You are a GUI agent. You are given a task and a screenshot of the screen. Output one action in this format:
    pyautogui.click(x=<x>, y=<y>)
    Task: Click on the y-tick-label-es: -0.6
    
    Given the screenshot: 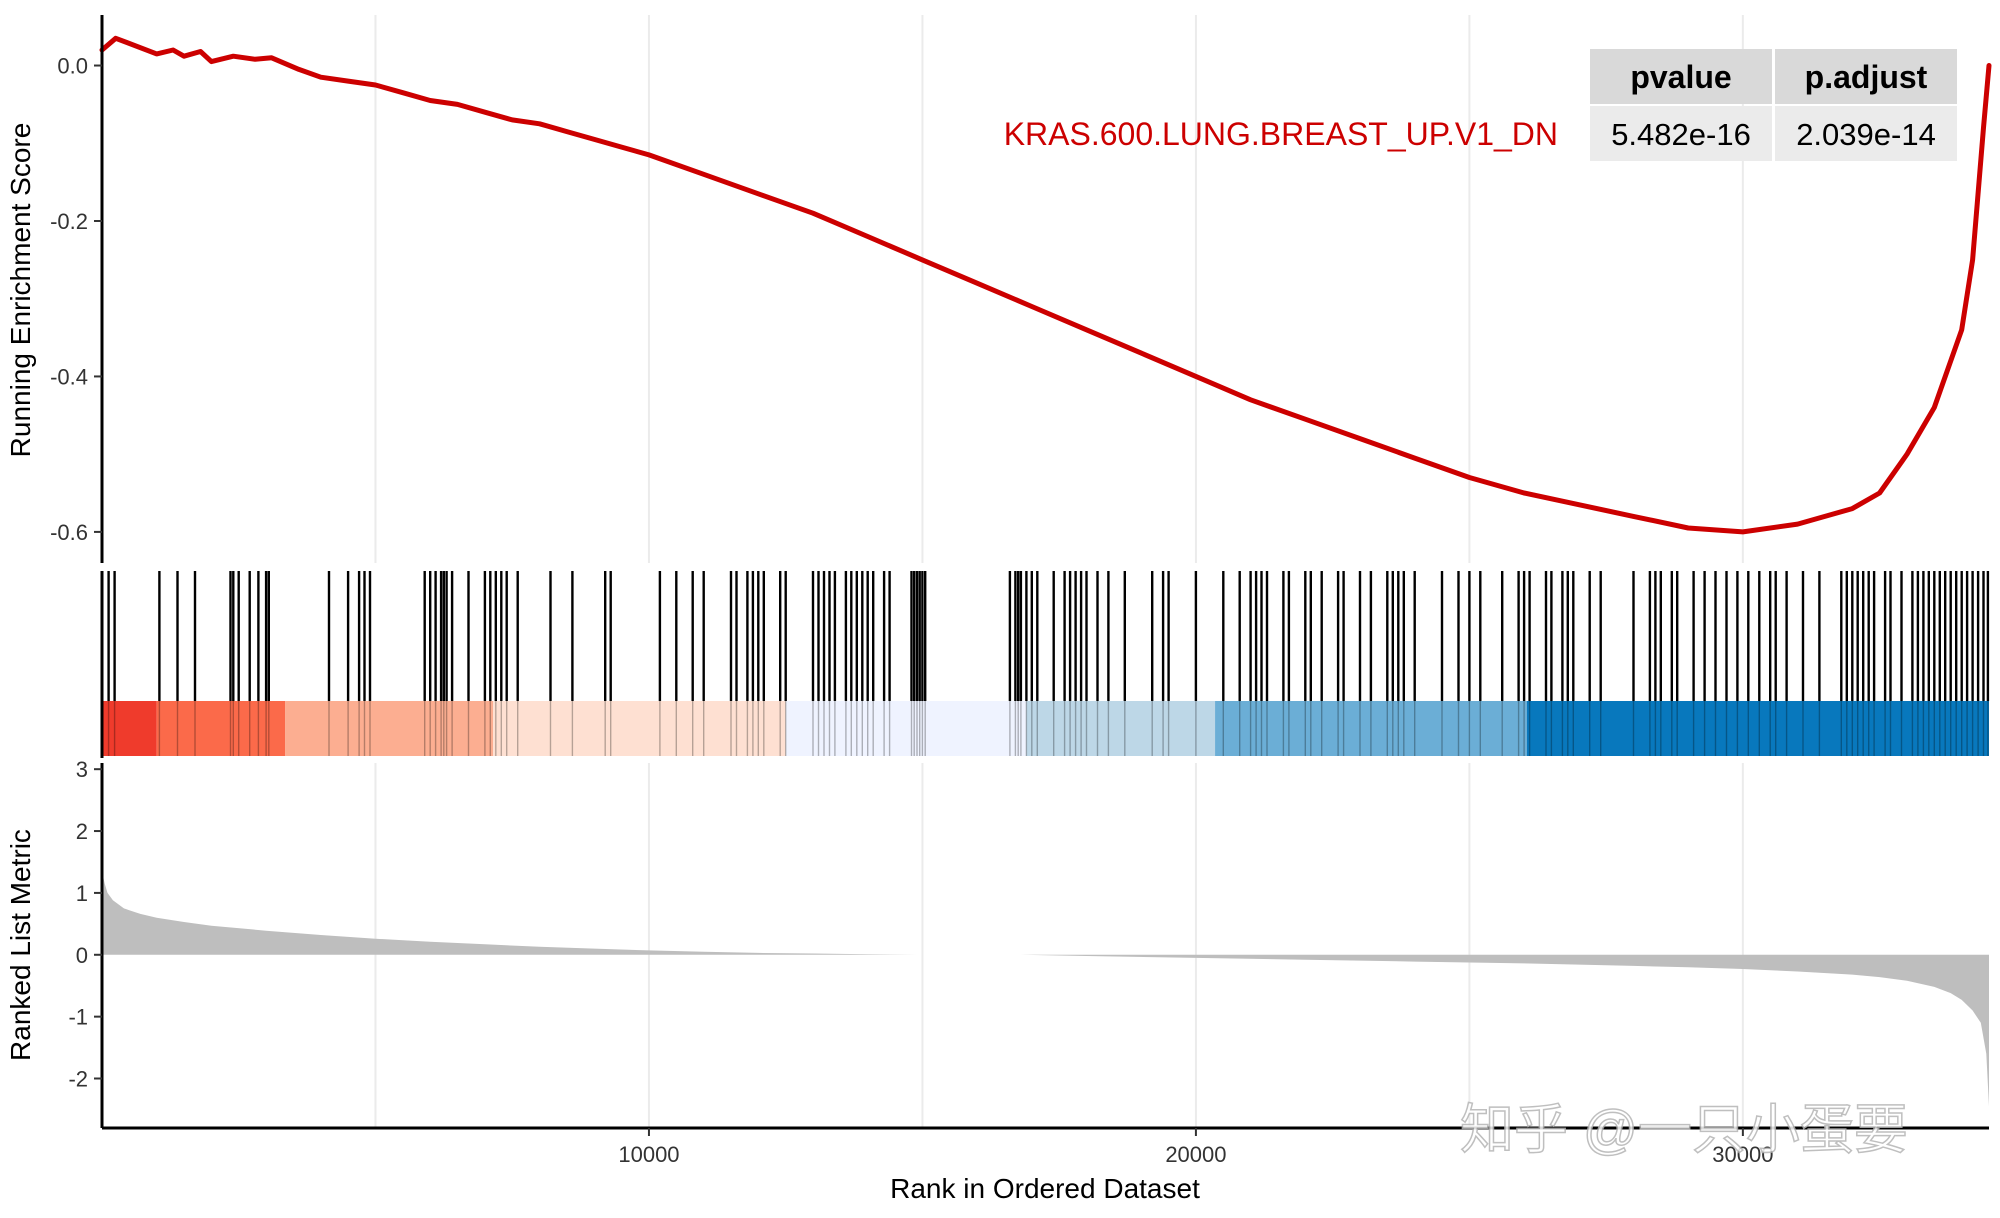 What is the action you would take?
    pyautogui.click(x=69, y=532)
    